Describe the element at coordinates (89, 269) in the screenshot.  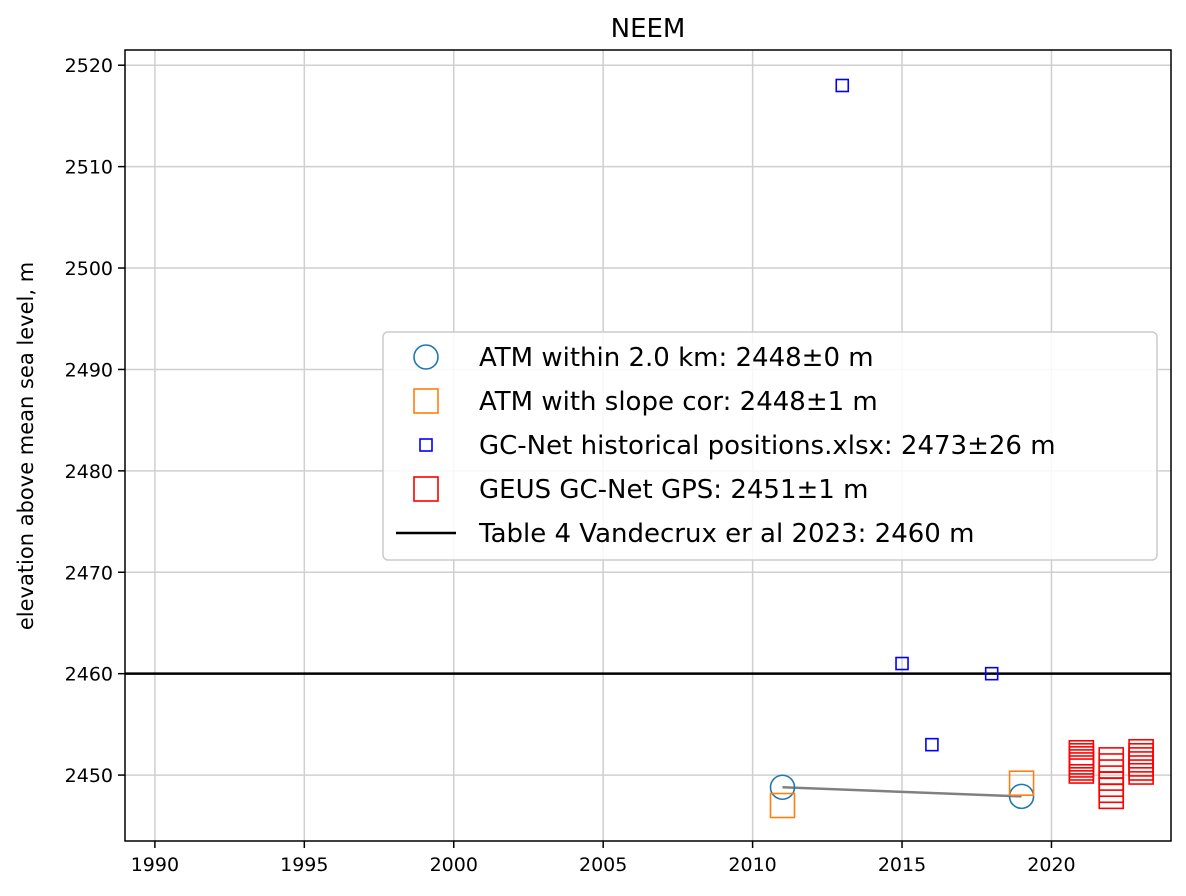
I see `y-tick-label: 2500` at that location.